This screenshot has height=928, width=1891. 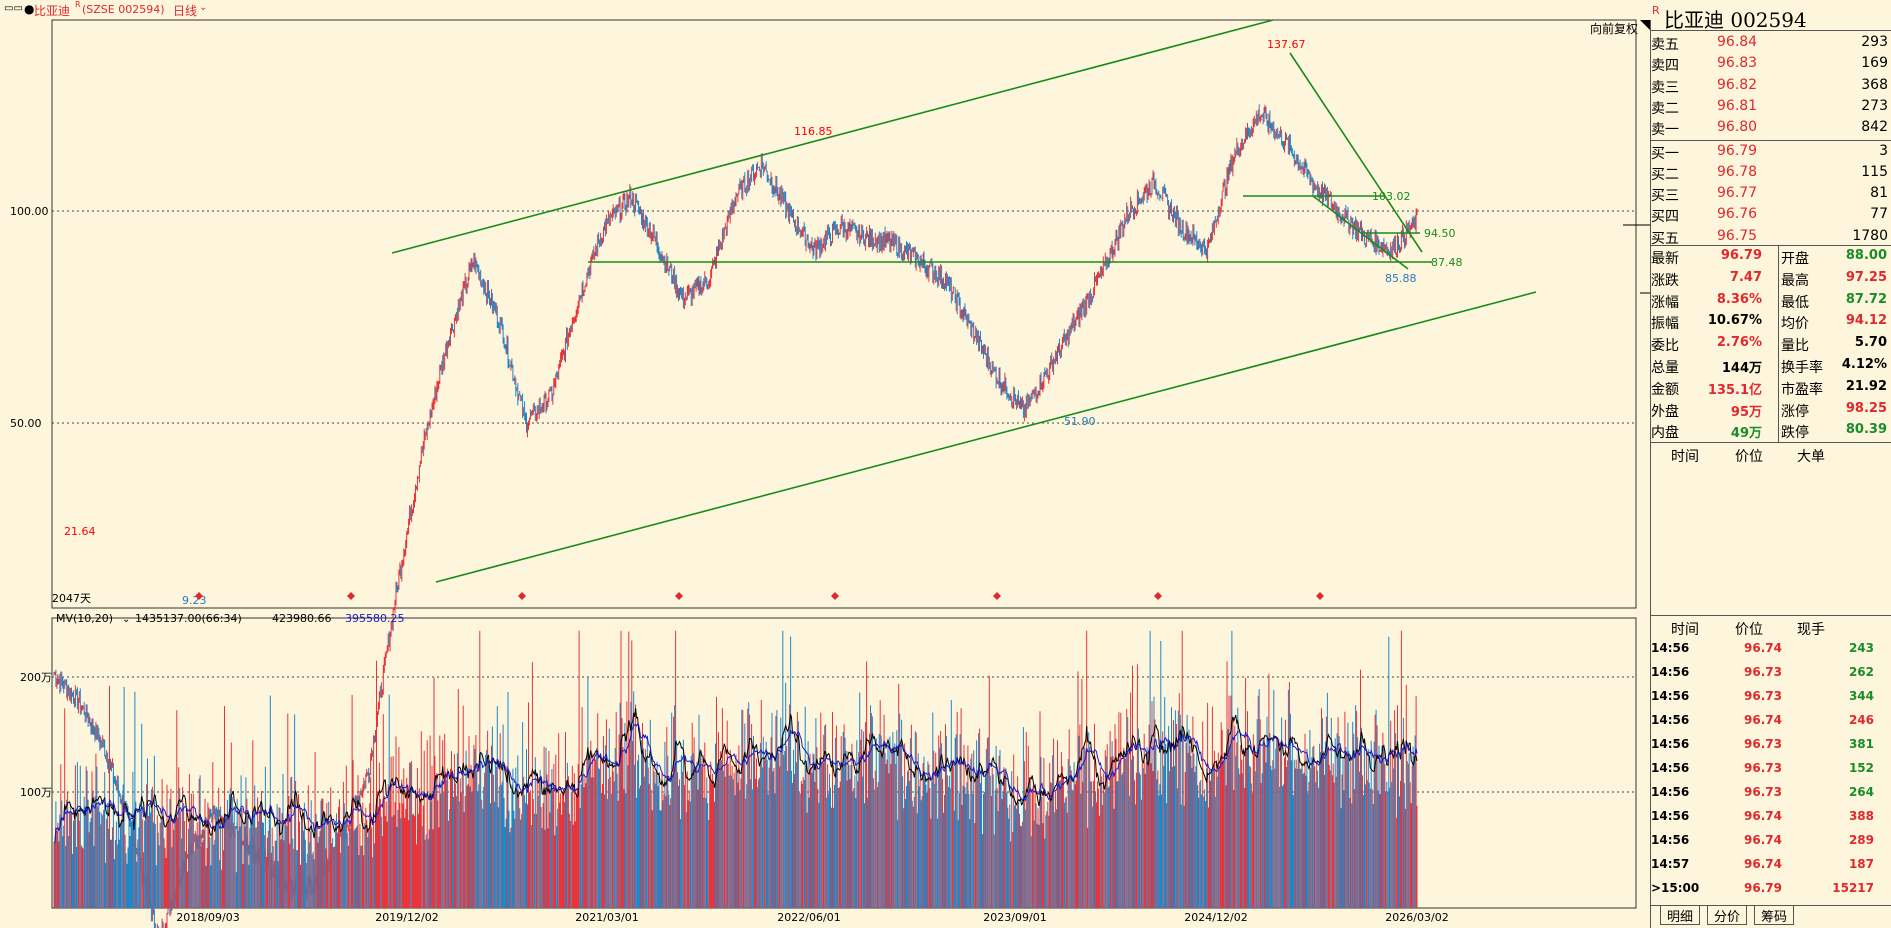 I want to click on book-volume: 3, so click(x=1883, y=150).